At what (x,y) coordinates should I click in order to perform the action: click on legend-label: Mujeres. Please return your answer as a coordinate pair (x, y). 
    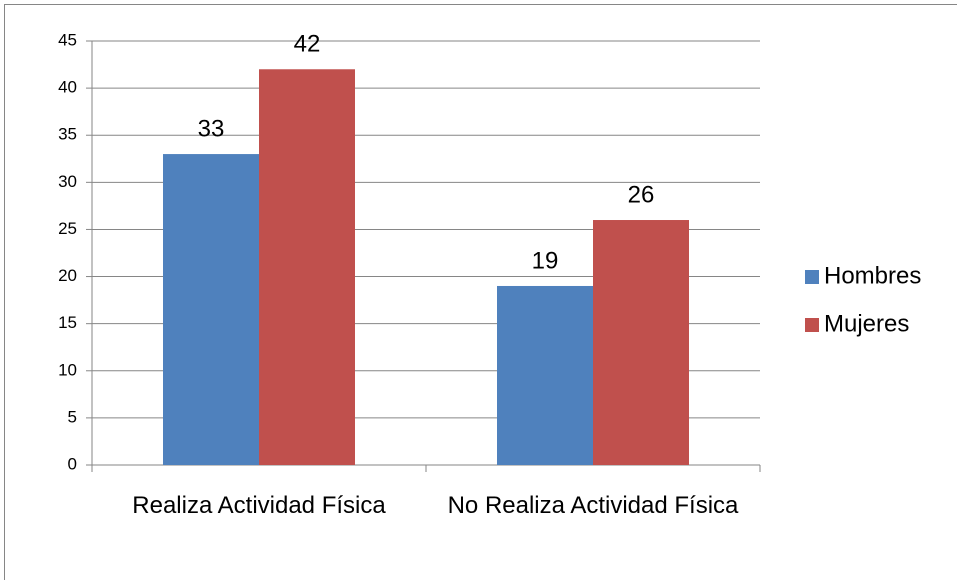
    Looking at the image, I should click on (866, 323).